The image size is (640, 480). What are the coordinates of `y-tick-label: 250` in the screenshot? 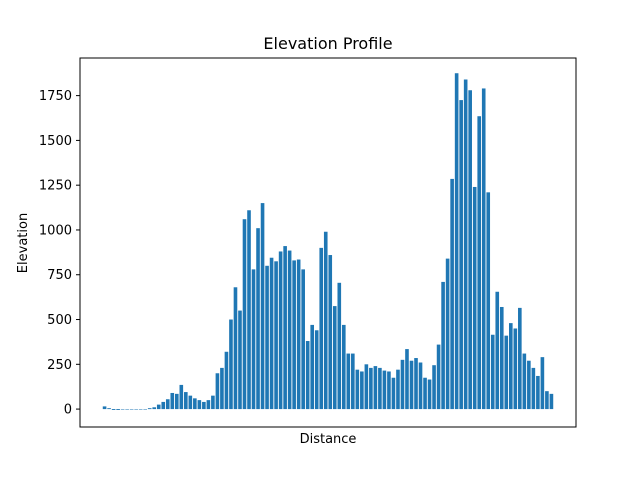 It's located at (59, 365).